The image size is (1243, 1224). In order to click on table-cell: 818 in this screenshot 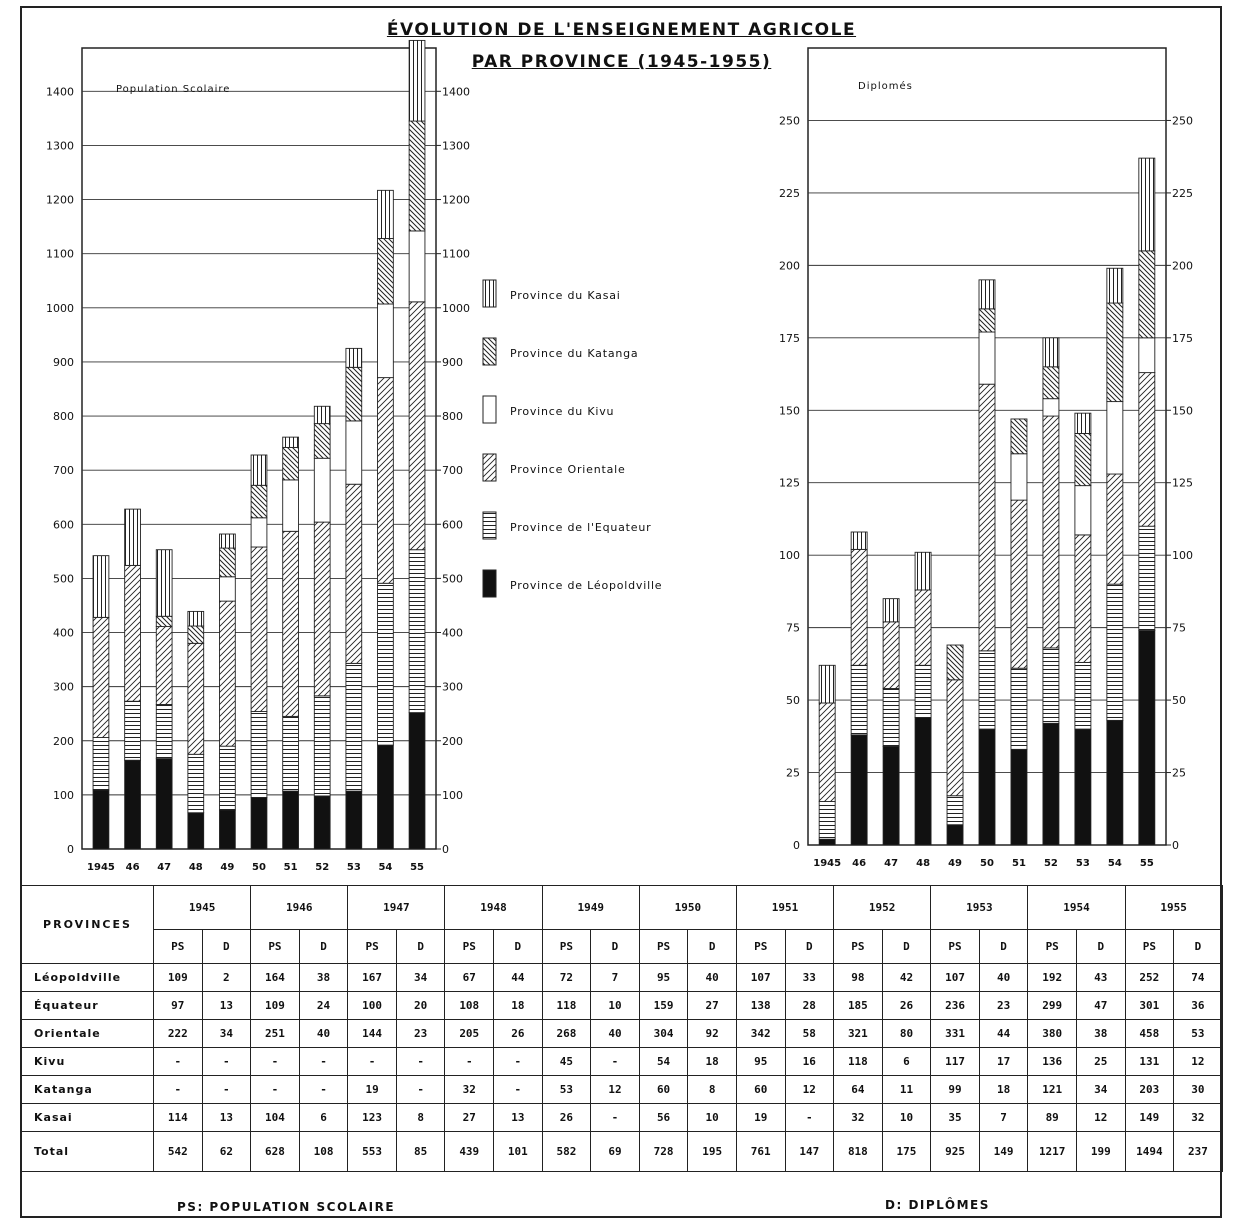, I will do `click(858, 1151)`.